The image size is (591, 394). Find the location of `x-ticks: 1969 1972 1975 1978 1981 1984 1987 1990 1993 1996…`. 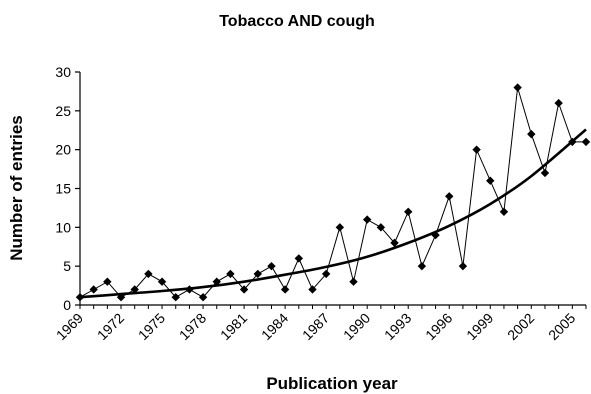

x-ticks: 1969 1972 1975 1978 1981 1984 1987 1990 1993 1996… is located at coordinates (320, 324).